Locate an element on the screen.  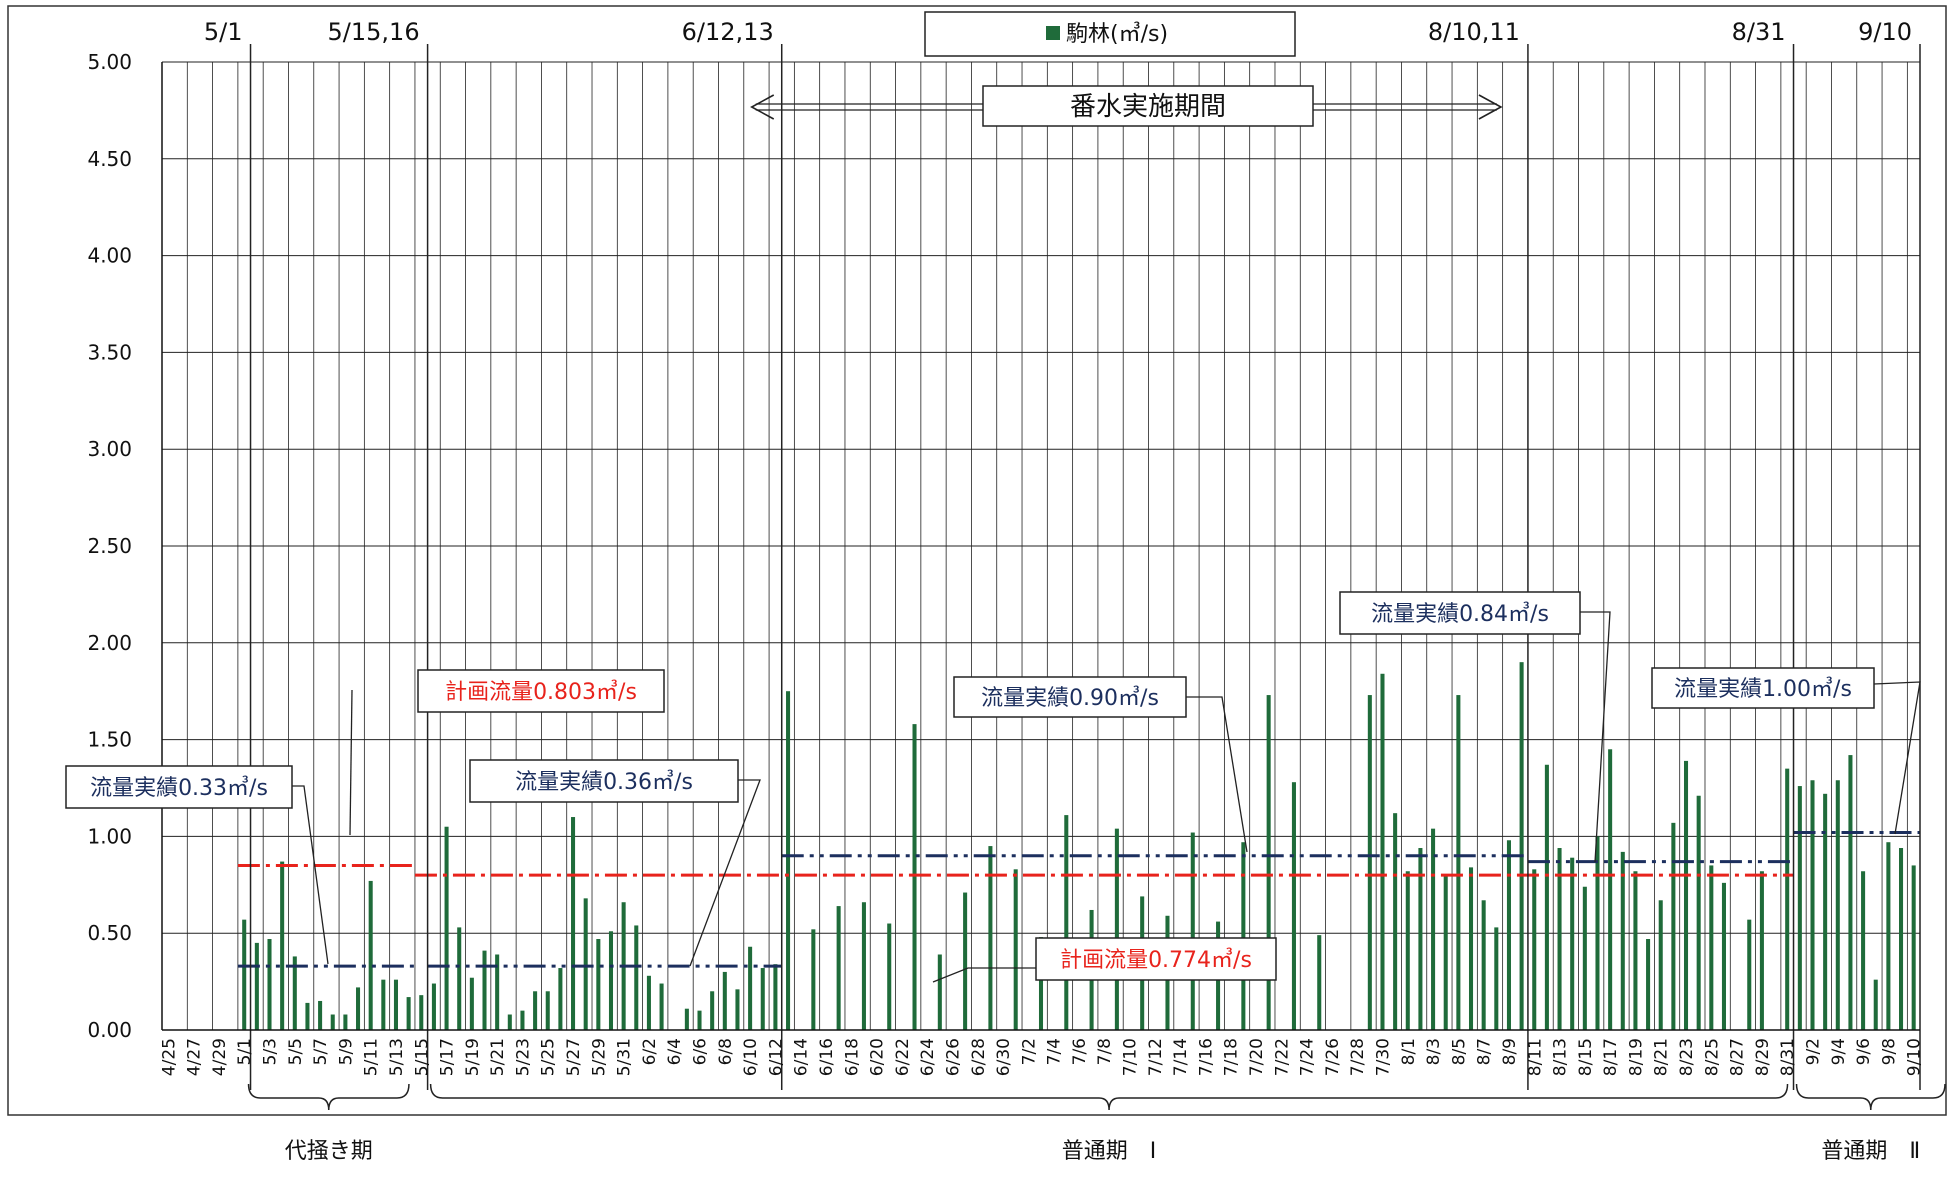
x-tick-label: 7/10 is located at coordinates (1131, 1057).